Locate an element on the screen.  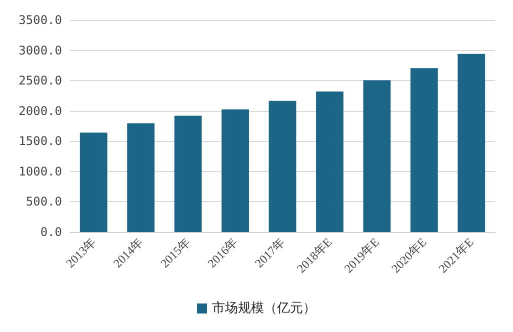
y-tick-label: 1000.0 is located at coordinates (40, 171).